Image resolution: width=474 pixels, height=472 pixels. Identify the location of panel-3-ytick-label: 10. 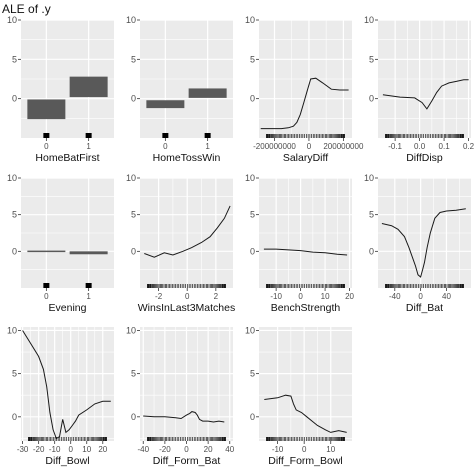
(250, 20).